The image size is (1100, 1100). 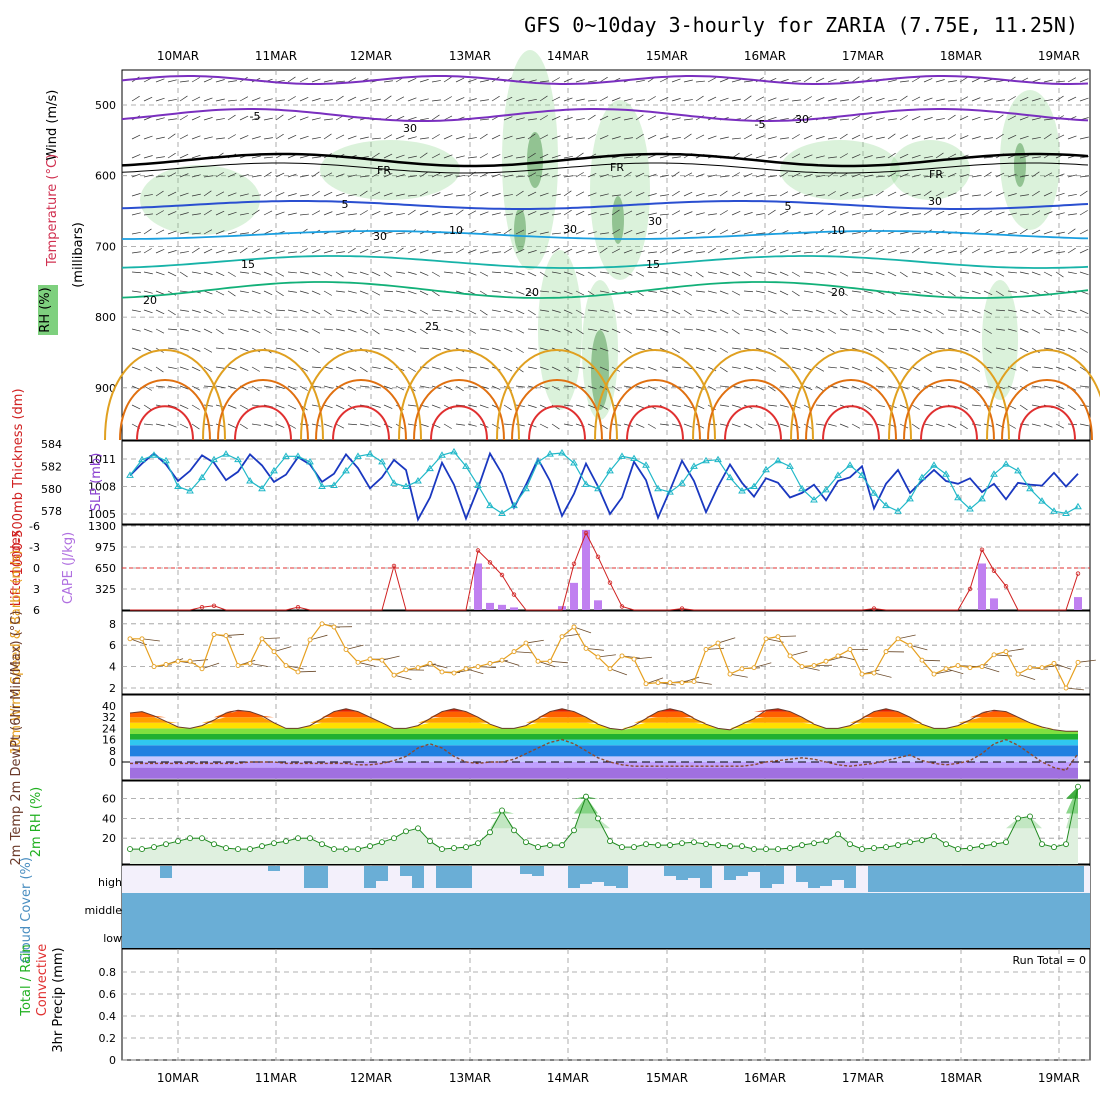 What do you see at coordinates (788, 206) in the screenshot?
I see `contour-label: 5` at bounding box center [788, 206].